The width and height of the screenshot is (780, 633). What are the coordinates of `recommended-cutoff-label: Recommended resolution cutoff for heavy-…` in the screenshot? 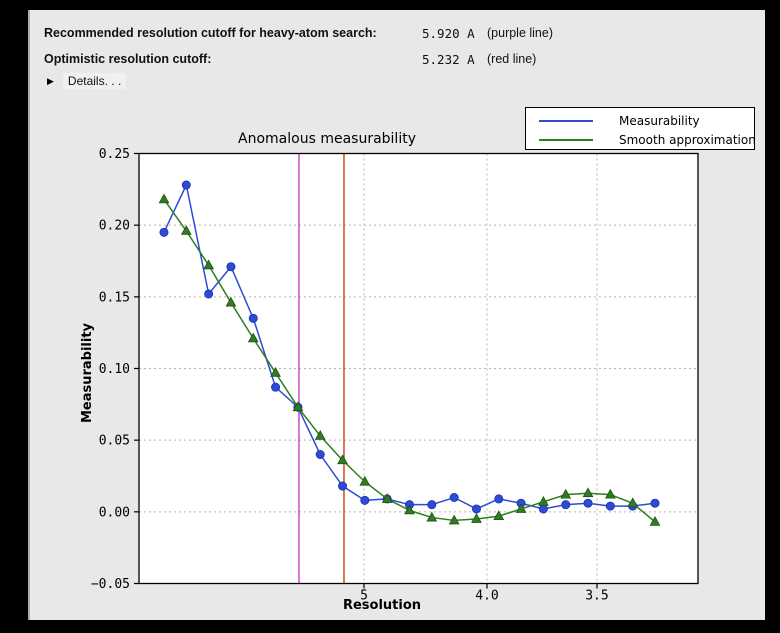 It's located at (210, 33).